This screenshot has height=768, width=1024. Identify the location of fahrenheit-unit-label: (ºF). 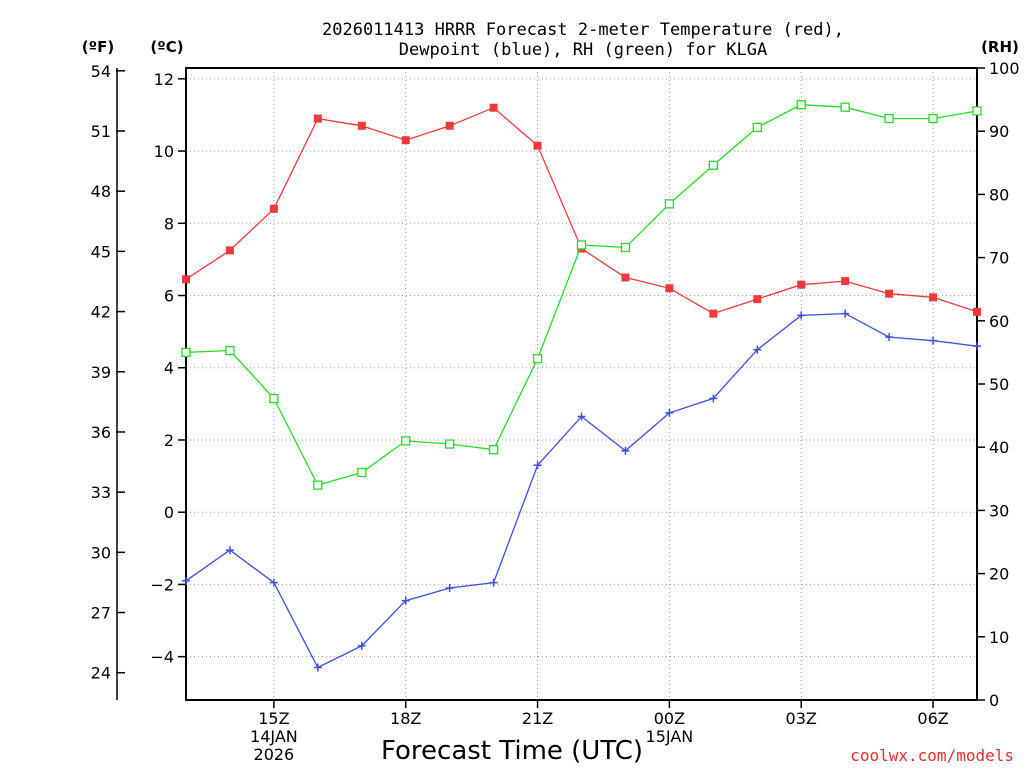
(98, 47).